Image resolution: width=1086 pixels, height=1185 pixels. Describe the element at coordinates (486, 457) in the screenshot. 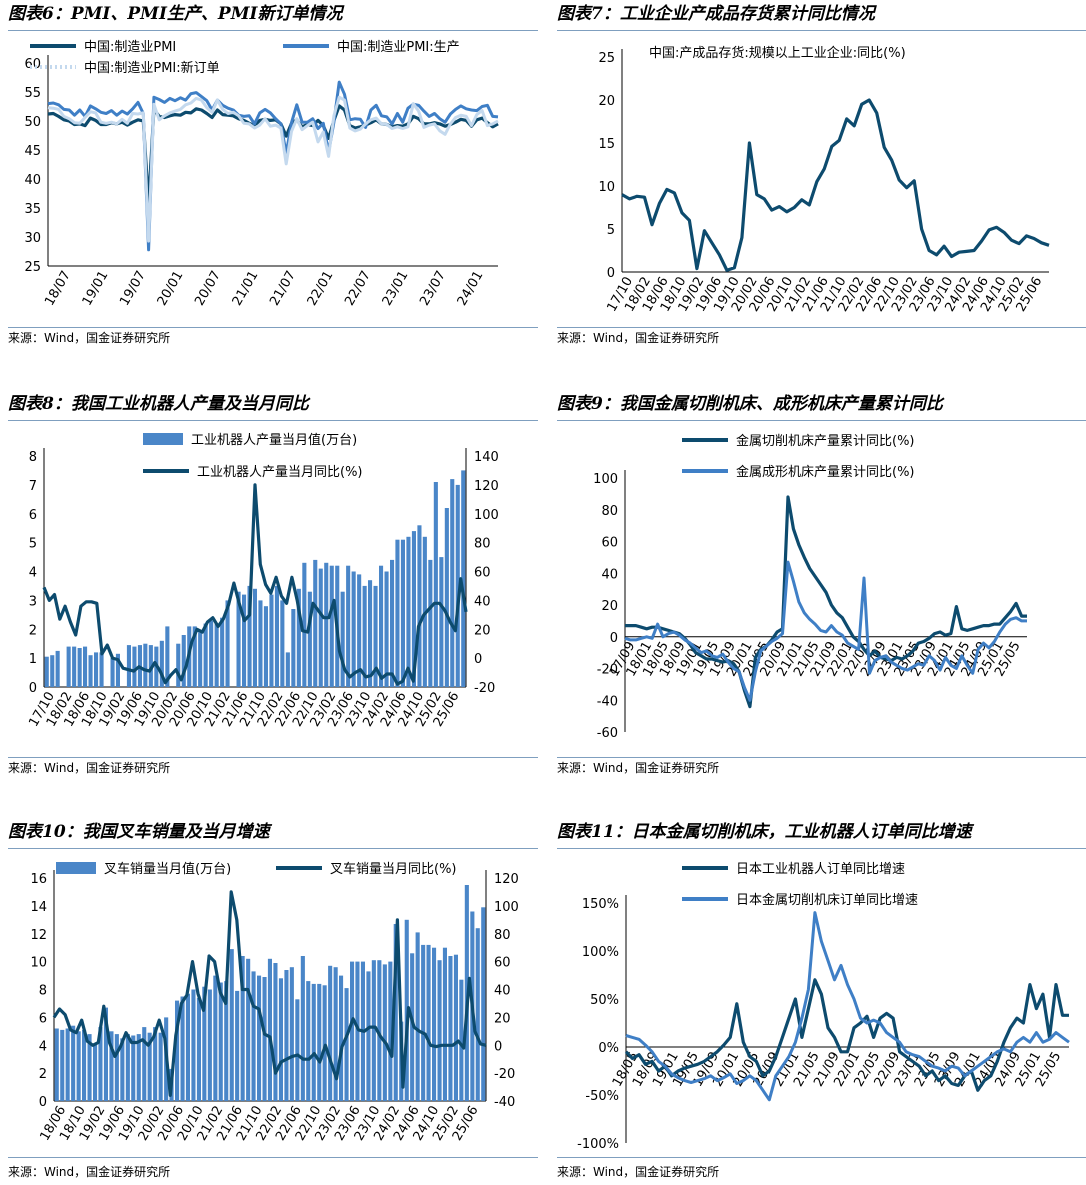

I see `y-right-tick-label: 140` at that location.